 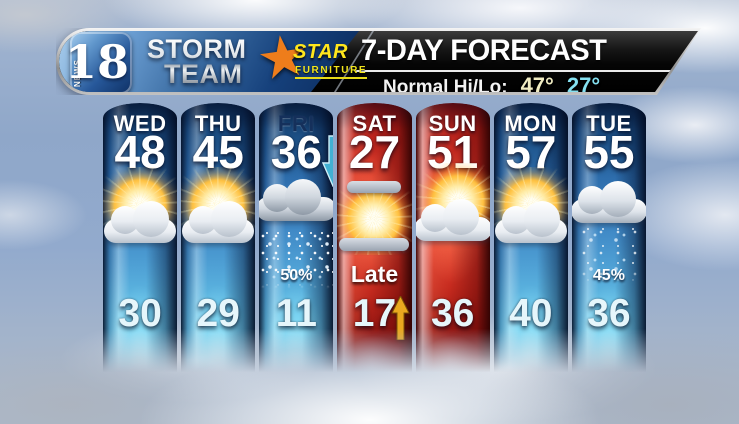 I want to click on high-temp-row: 36, so click(x=296, y=152).